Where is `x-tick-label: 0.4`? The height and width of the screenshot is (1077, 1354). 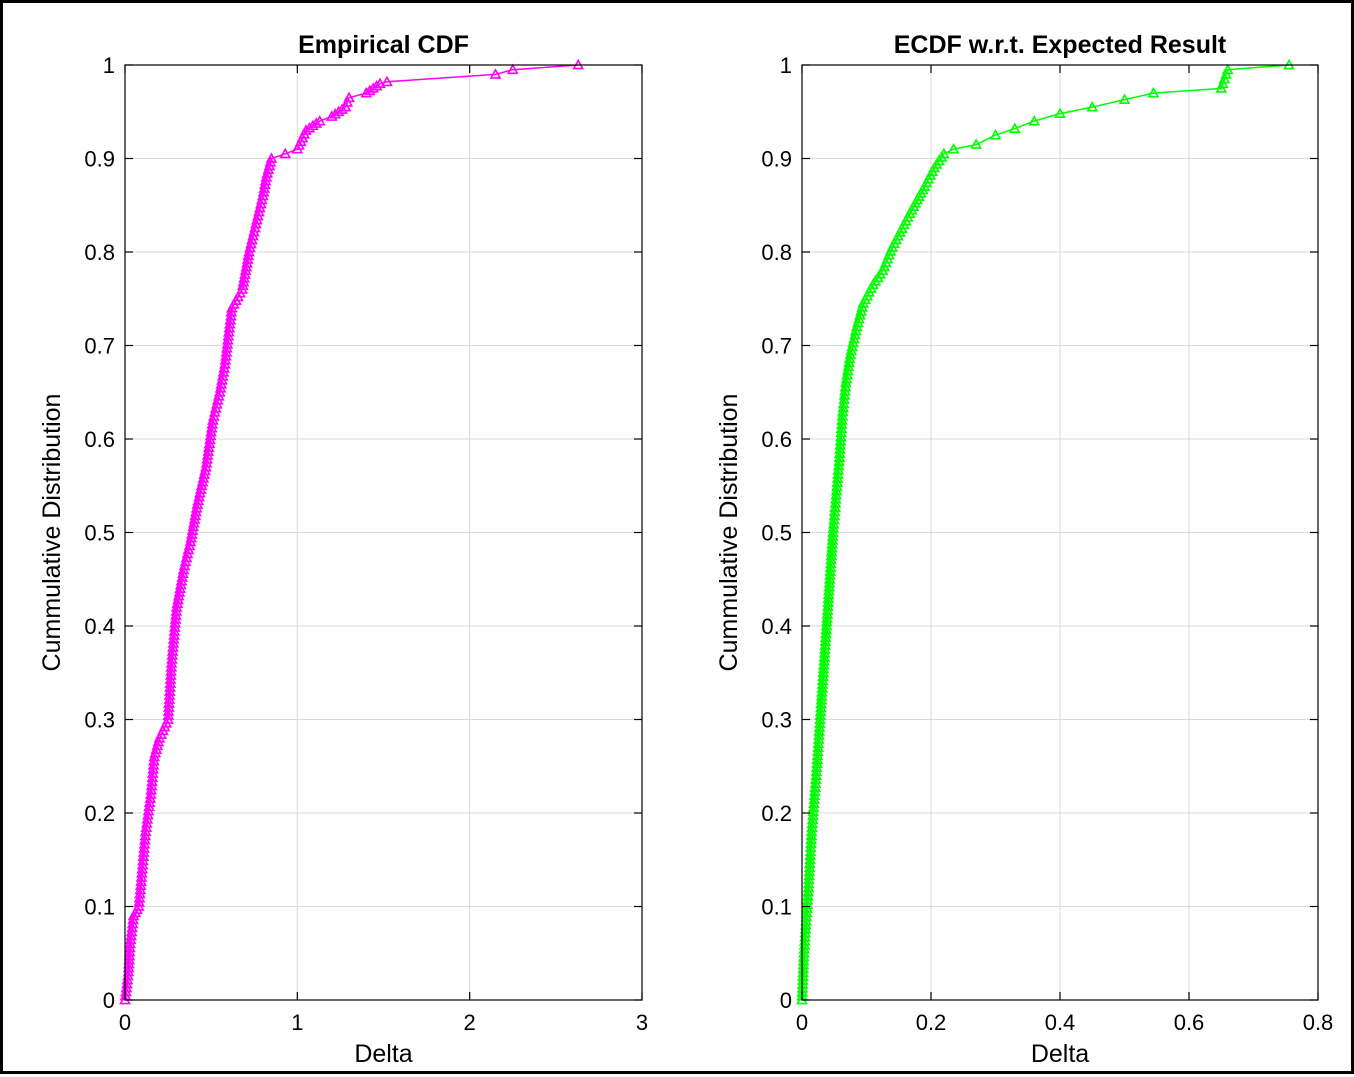
x-tick-label: 0.4 is located at coordinates (1060, 1022).